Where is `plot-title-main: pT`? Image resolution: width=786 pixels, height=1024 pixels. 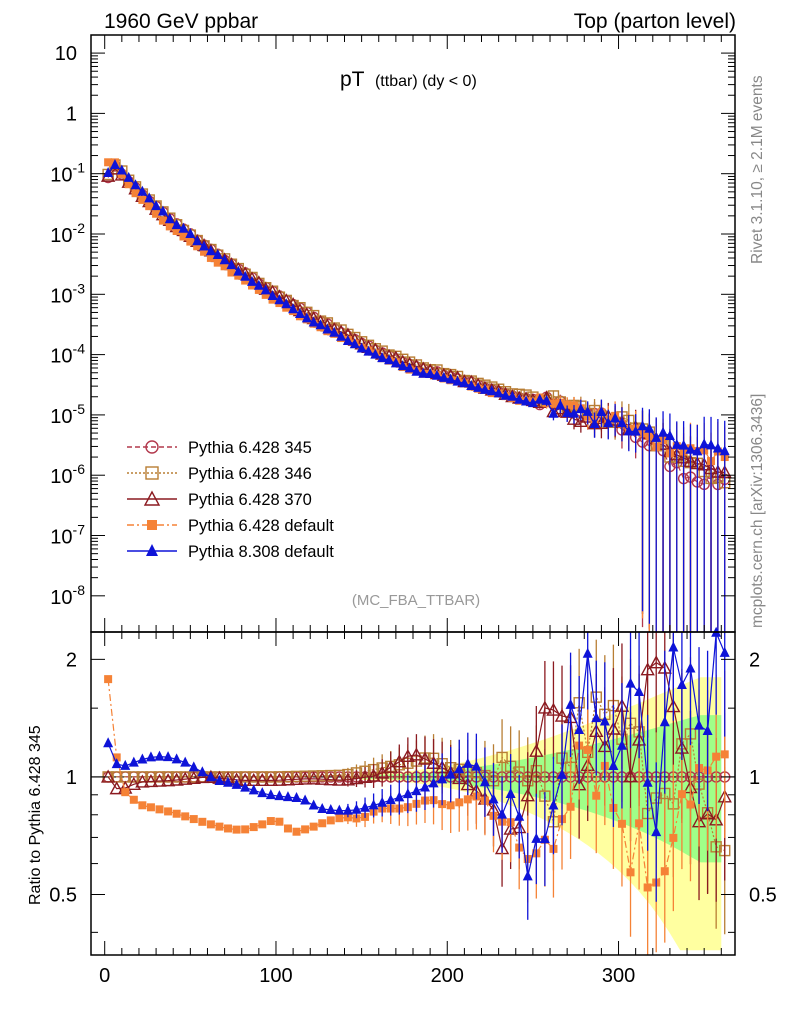
plot-title-main: pT is located at coordinates (352, 79).